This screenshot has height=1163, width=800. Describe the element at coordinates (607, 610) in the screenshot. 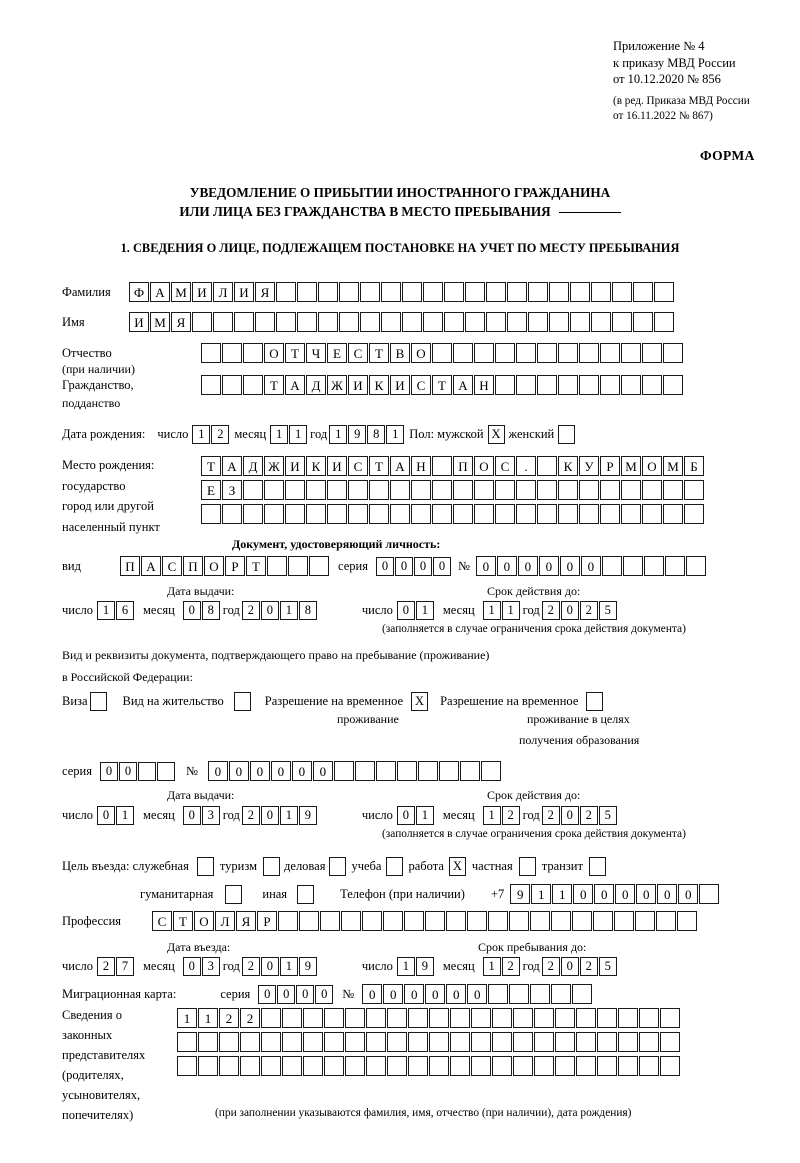

I see `char-cell: 5` at that location.